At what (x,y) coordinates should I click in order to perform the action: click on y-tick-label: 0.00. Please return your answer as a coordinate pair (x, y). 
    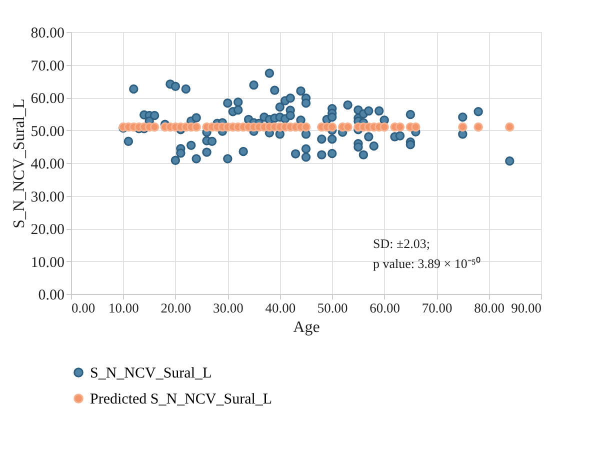
    Looking at the image, I should click on (51, 296).